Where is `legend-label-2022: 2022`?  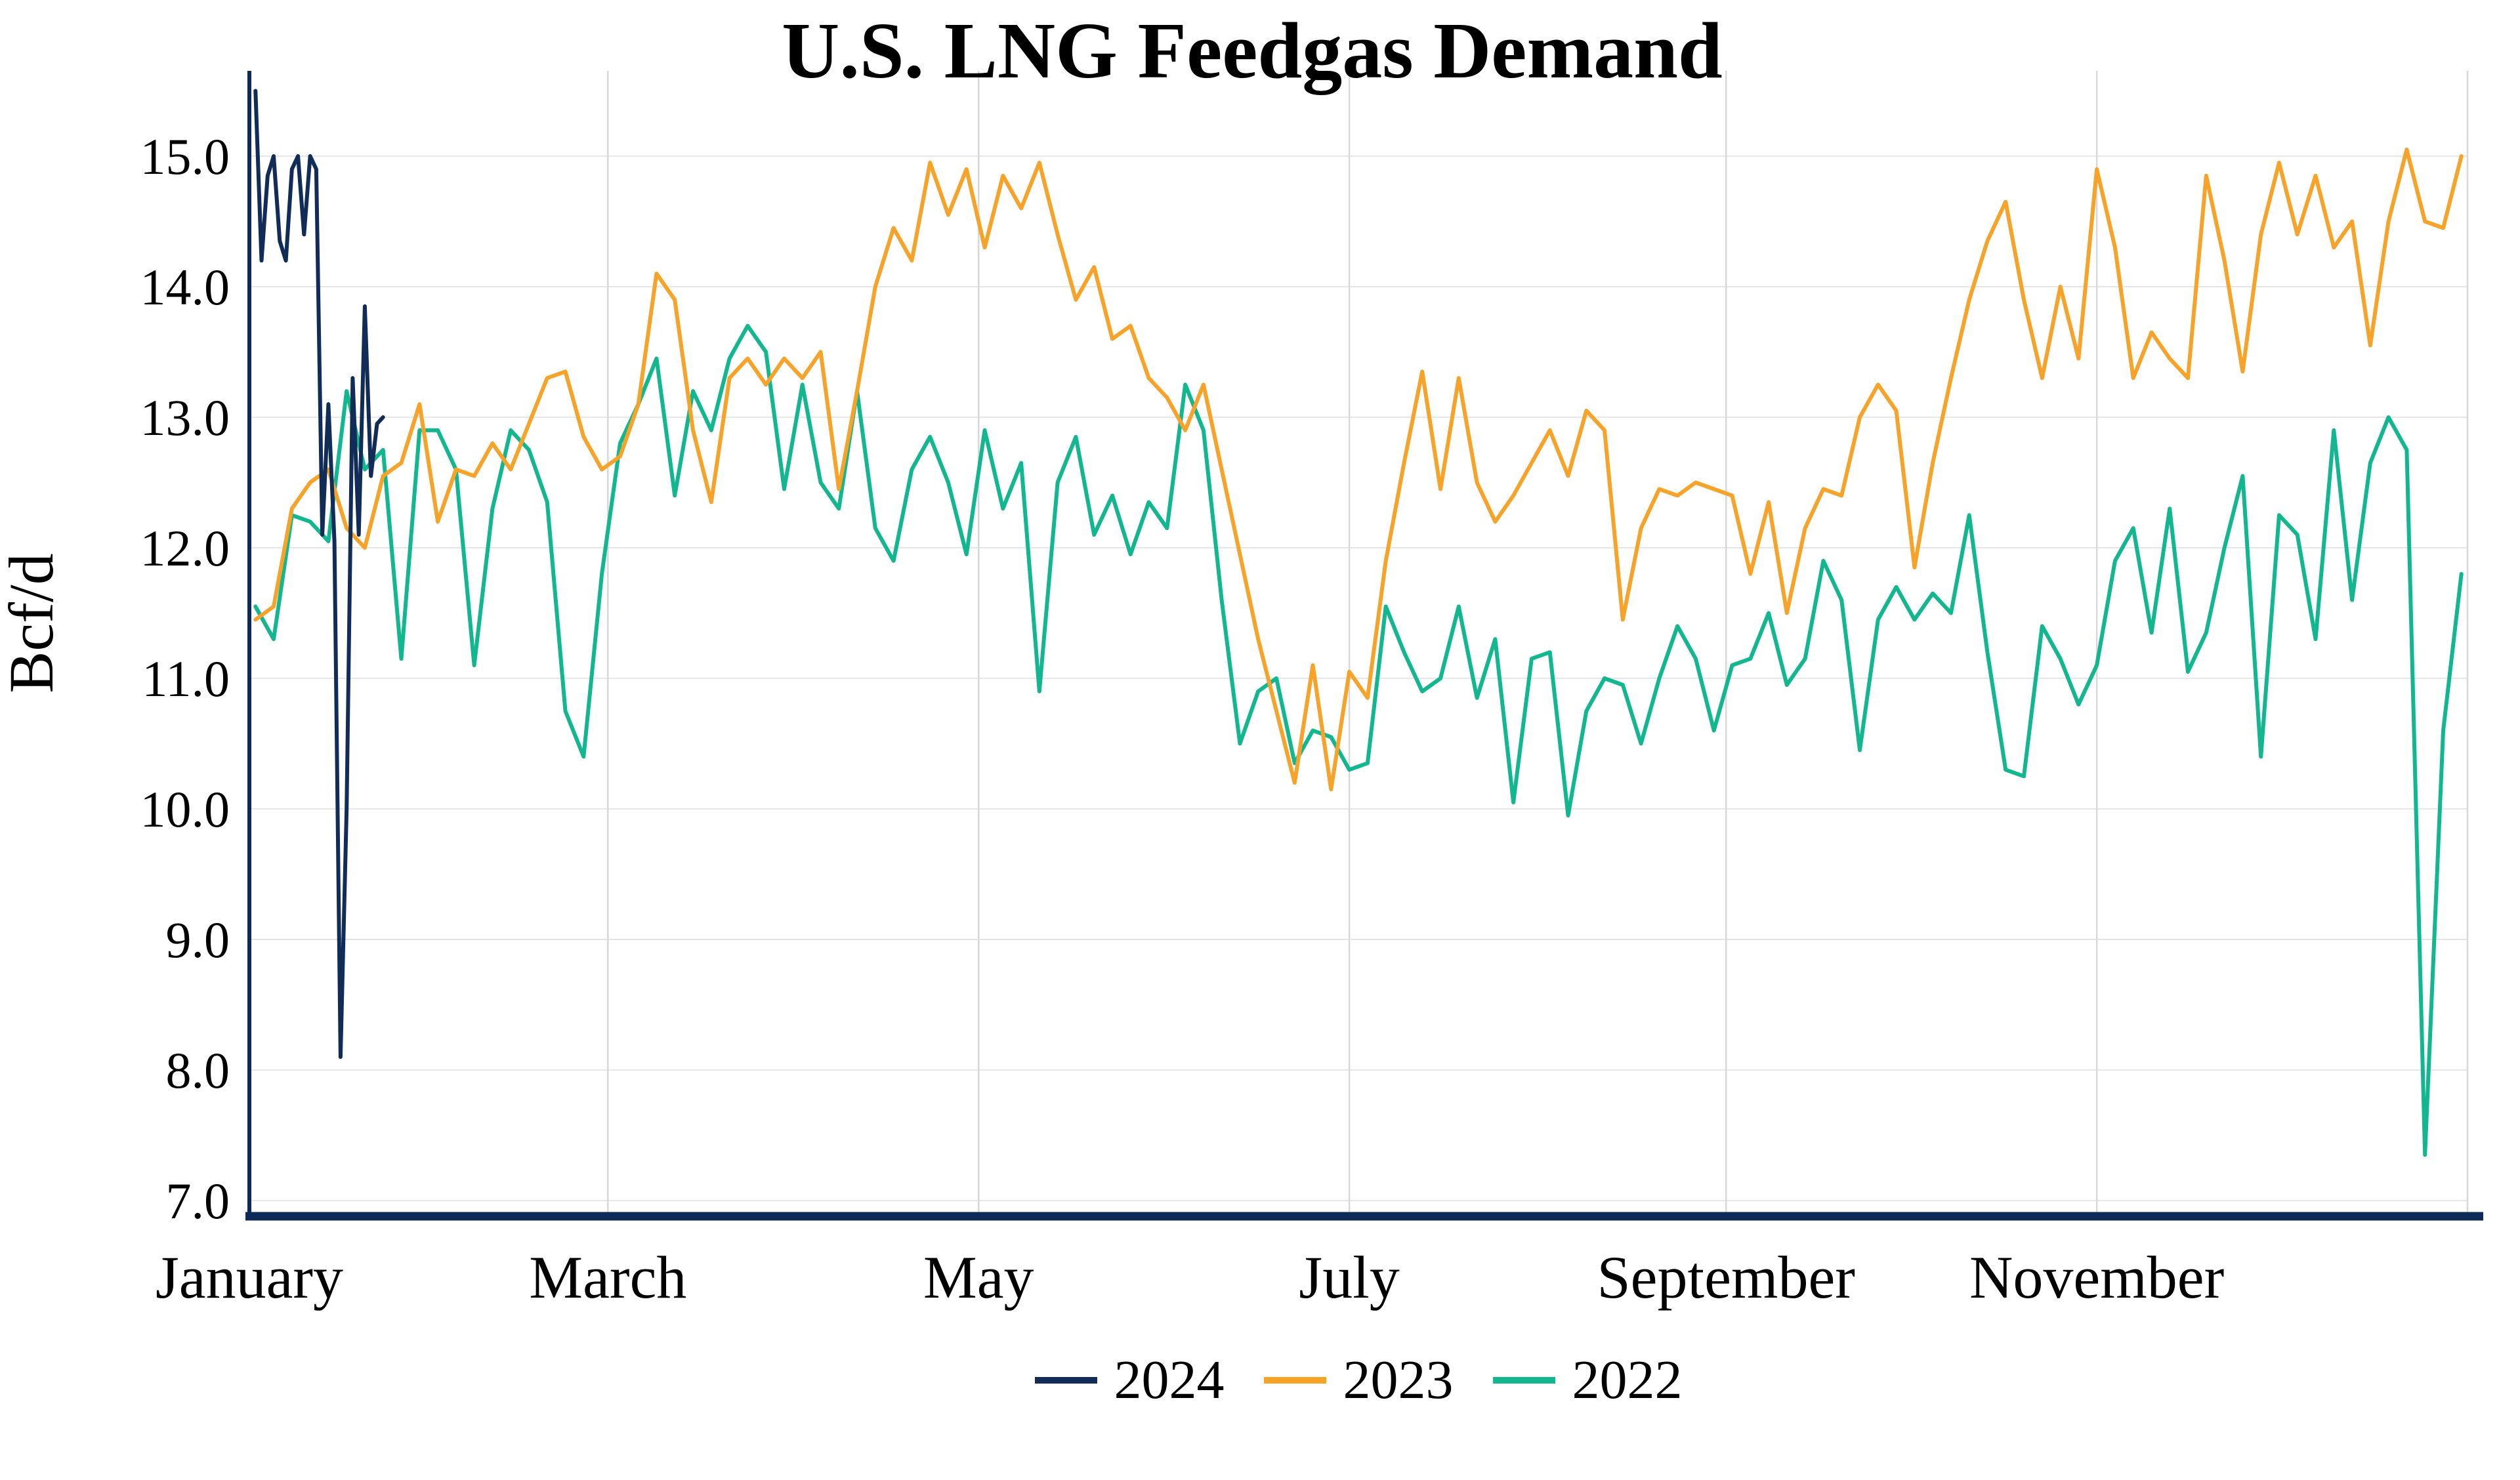
legend-label-2022: 2022 is located at coordinates (1627, 1379).